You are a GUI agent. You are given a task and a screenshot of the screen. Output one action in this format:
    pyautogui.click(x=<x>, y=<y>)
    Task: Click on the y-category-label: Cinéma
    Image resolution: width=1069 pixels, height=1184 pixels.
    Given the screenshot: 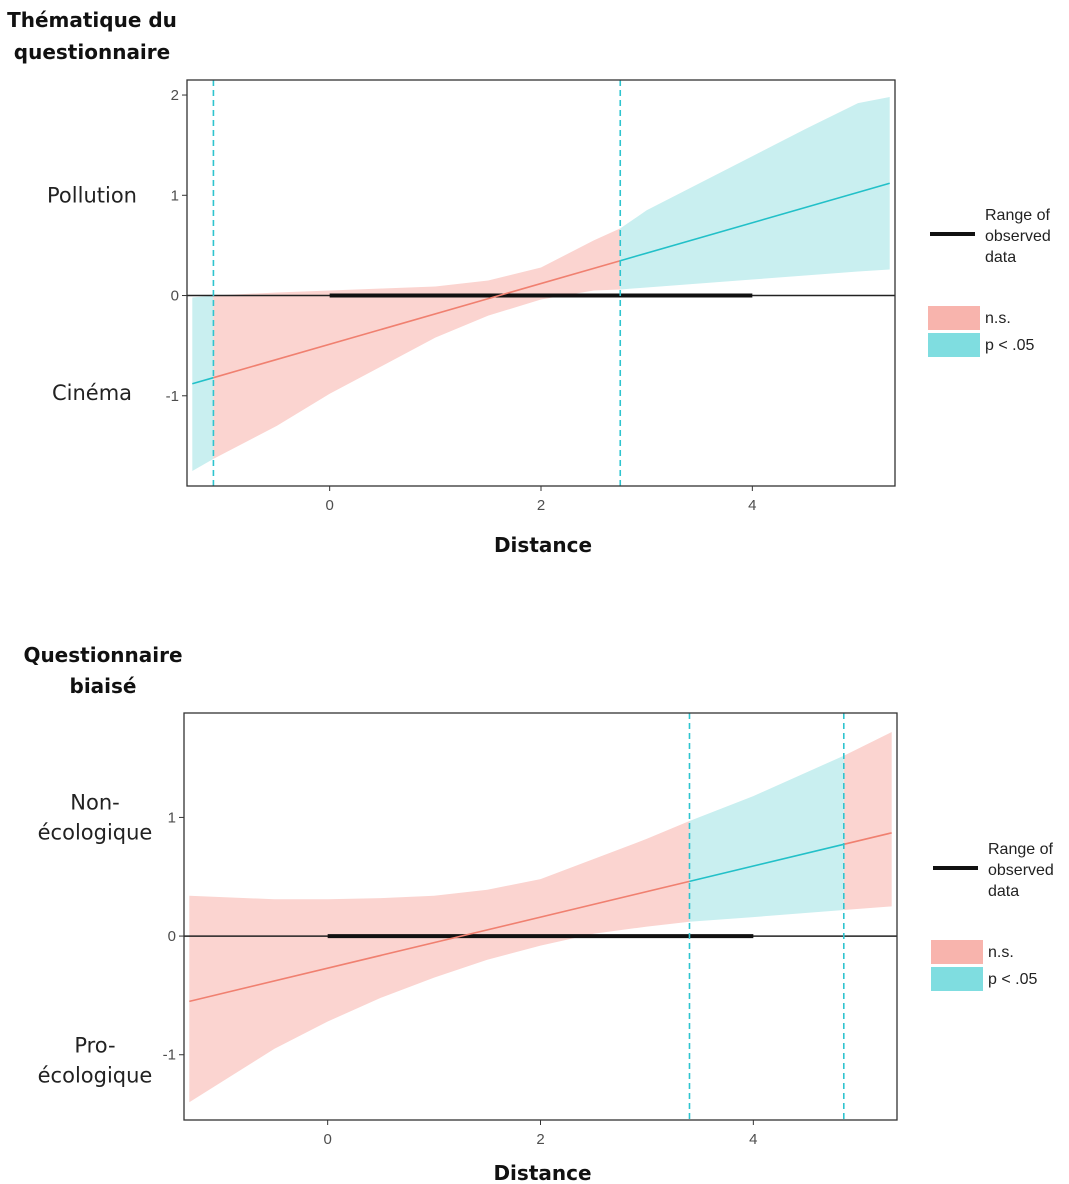 What is the action you would take?
    pyautogui.click(x=92, y=393)
    